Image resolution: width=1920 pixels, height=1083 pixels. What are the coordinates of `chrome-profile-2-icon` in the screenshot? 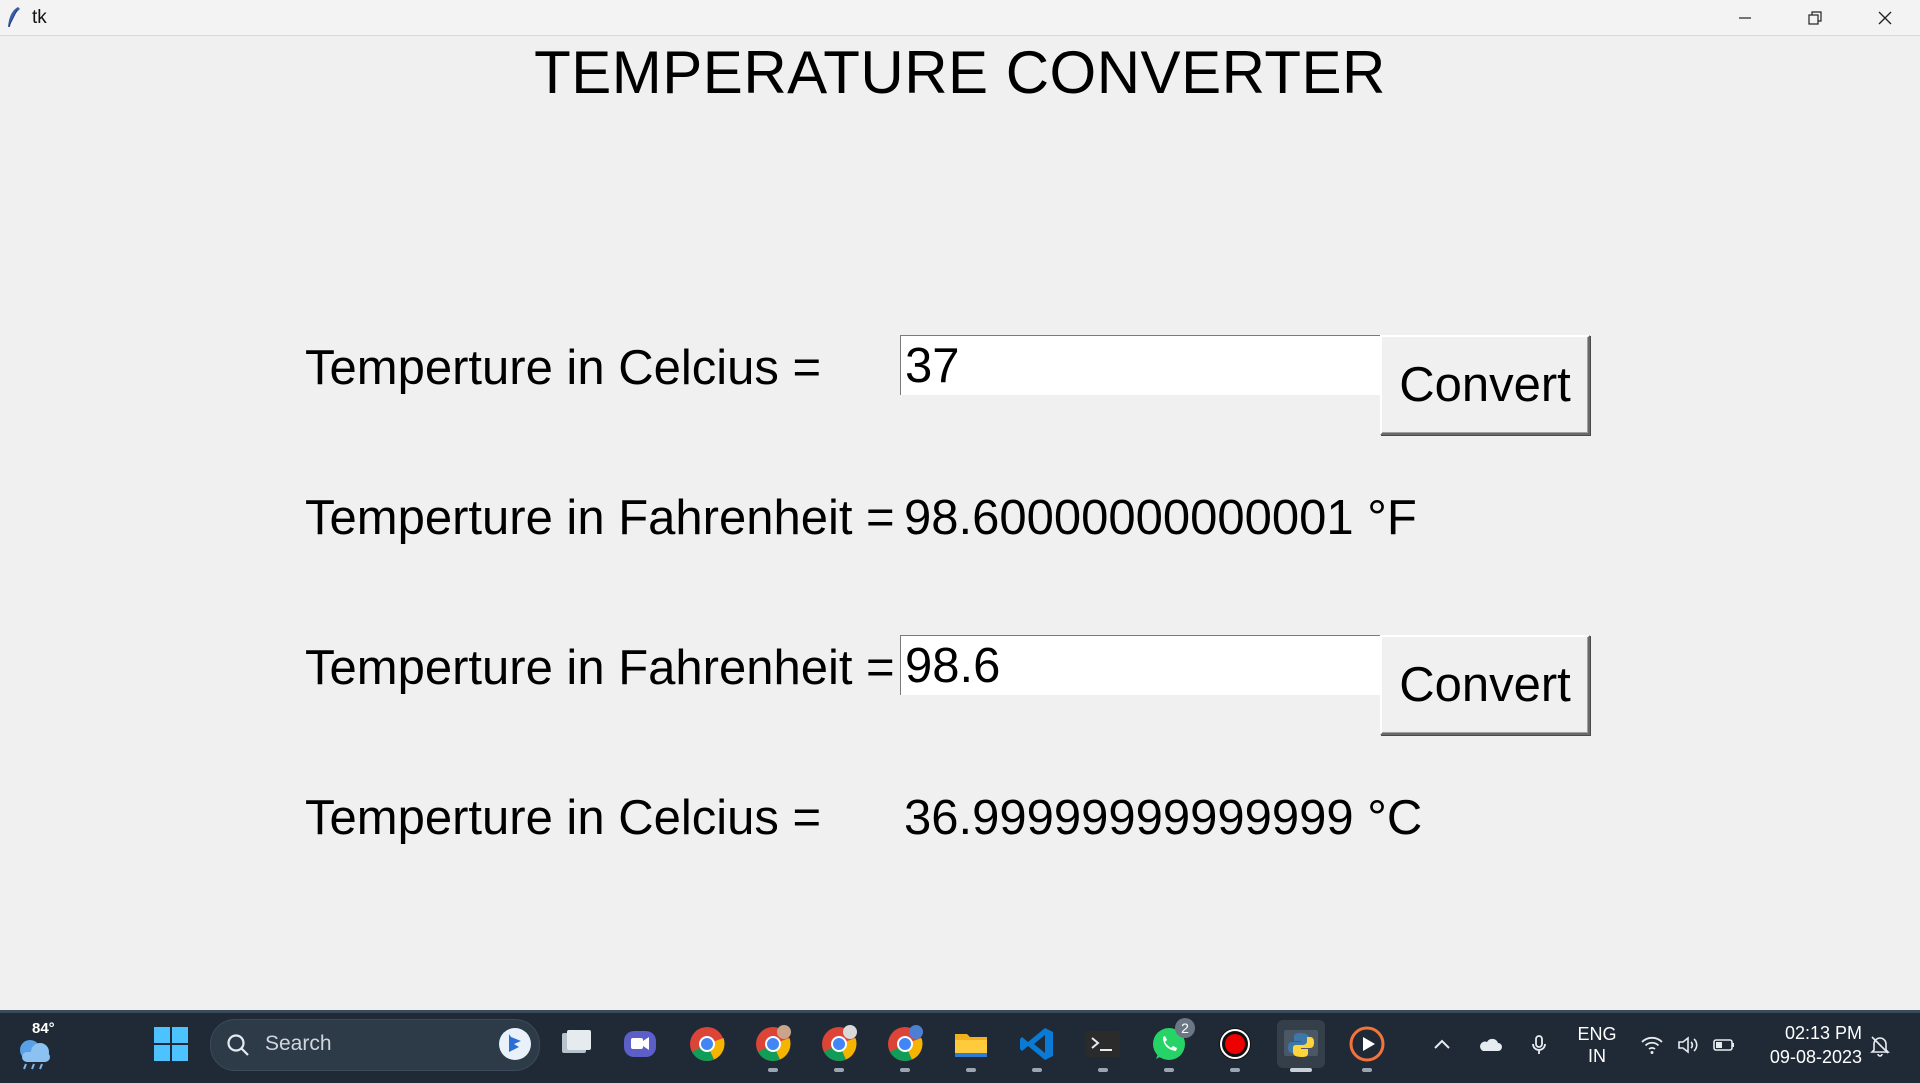 It's located at (839, 1043).